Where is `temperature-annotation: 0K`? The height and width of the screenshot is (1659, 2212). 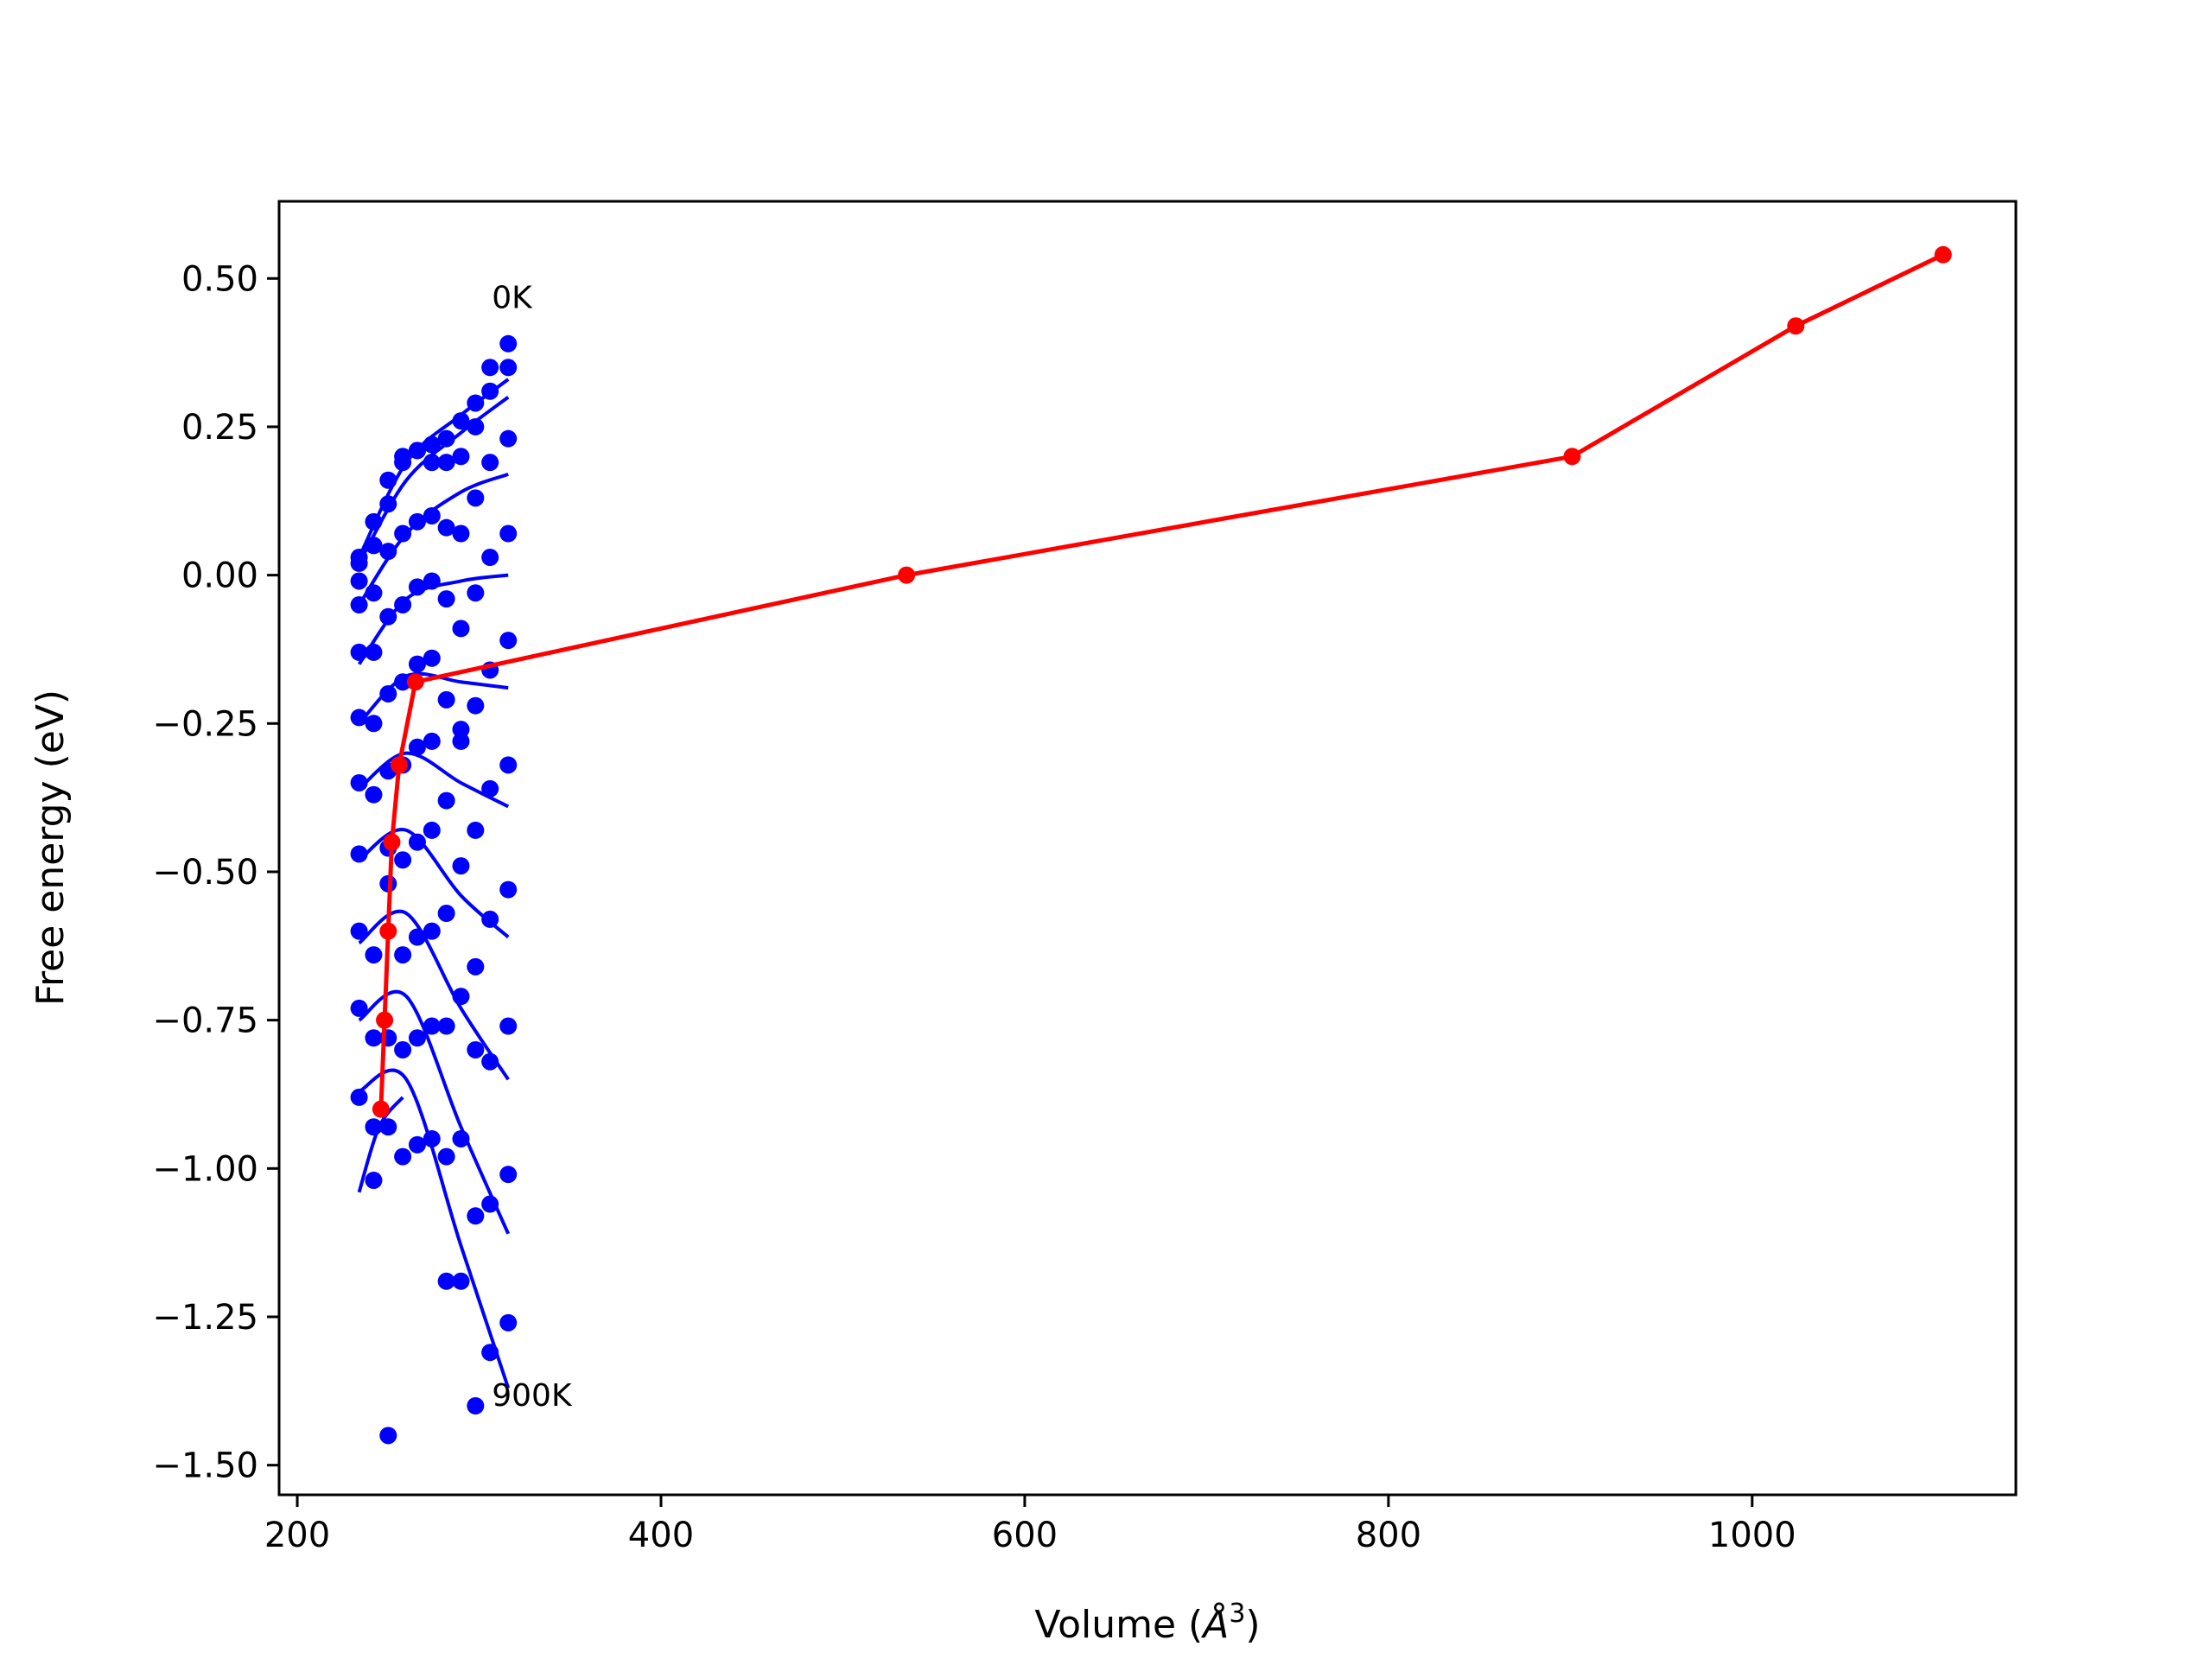
temperature-annotation: 0K is located at coordinates (512, 298).